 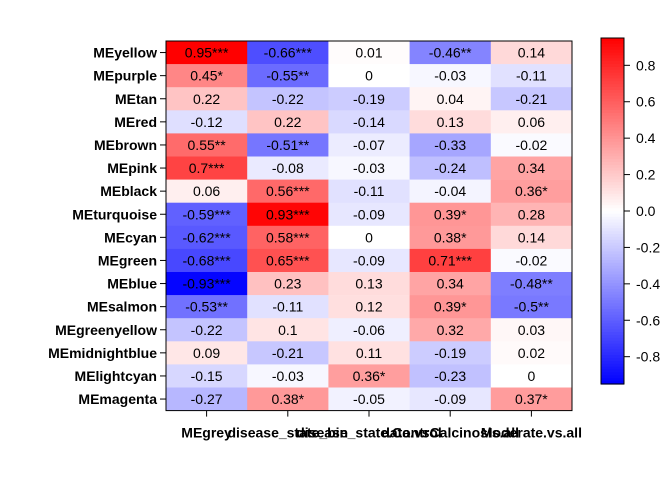 I want to click on cell-value-label: 0.14, so click(x=531, y=237).